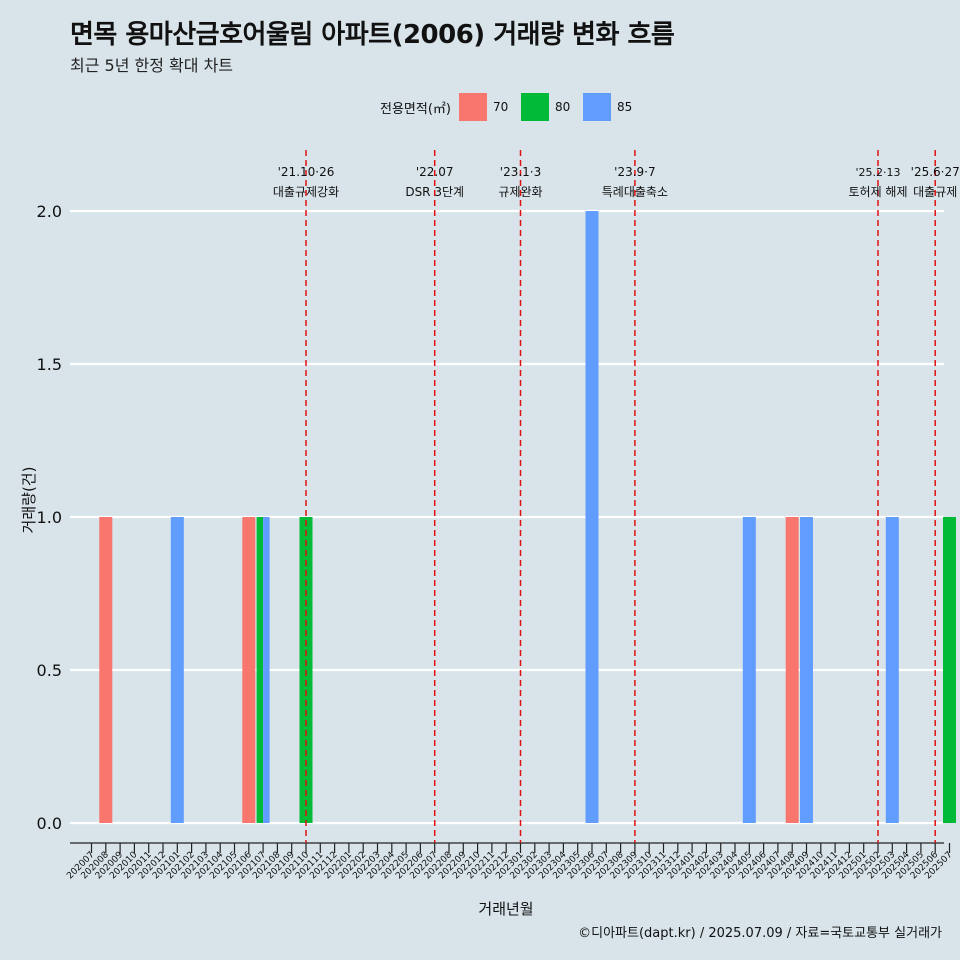 Image resolution: width=960 pixels, height=960 pixels. I want to click on event-label: 규제완화, so click(520, 192).